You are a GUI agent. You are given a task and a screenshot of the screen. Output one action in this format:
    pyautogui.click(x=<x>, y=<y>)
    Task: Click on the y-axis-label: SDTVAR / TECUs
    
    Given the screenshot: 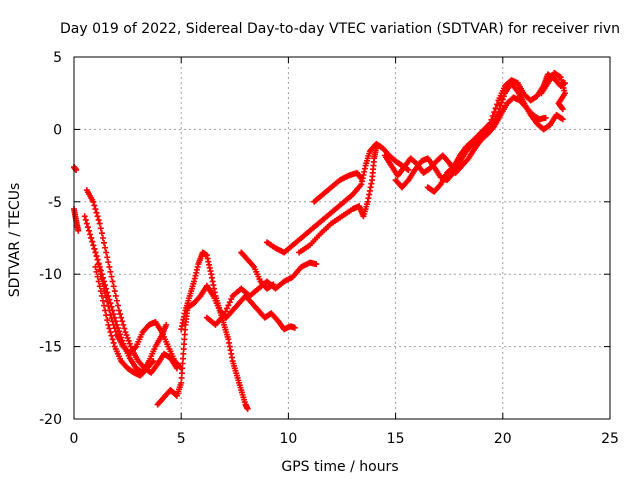 What is the action you would take?
    pyautogui.click(x=15, y=240)
    